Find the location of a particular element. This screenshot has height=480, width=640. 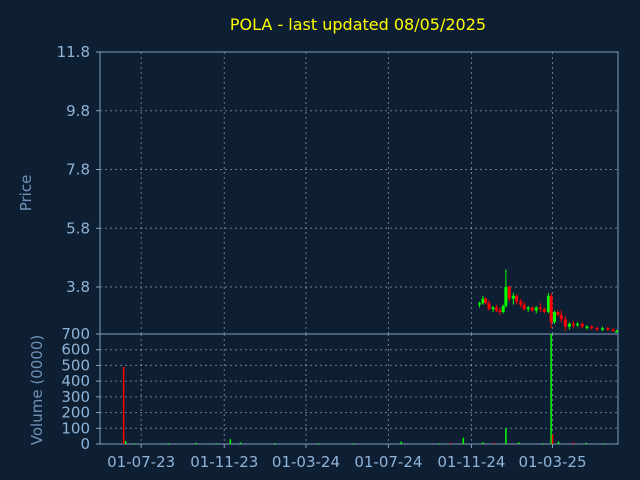

price-candles is located at coordinates (548, 301).